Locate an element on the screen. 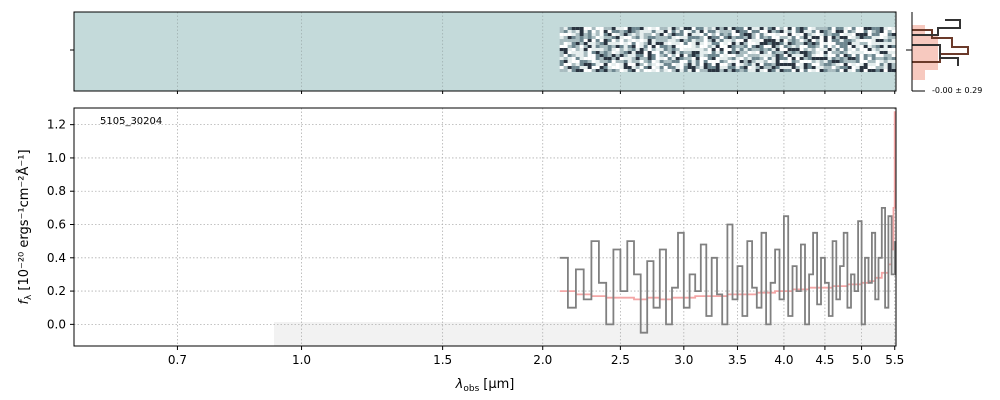  x-axis-label-unit: [μm] is located at coordinates (498, 384).